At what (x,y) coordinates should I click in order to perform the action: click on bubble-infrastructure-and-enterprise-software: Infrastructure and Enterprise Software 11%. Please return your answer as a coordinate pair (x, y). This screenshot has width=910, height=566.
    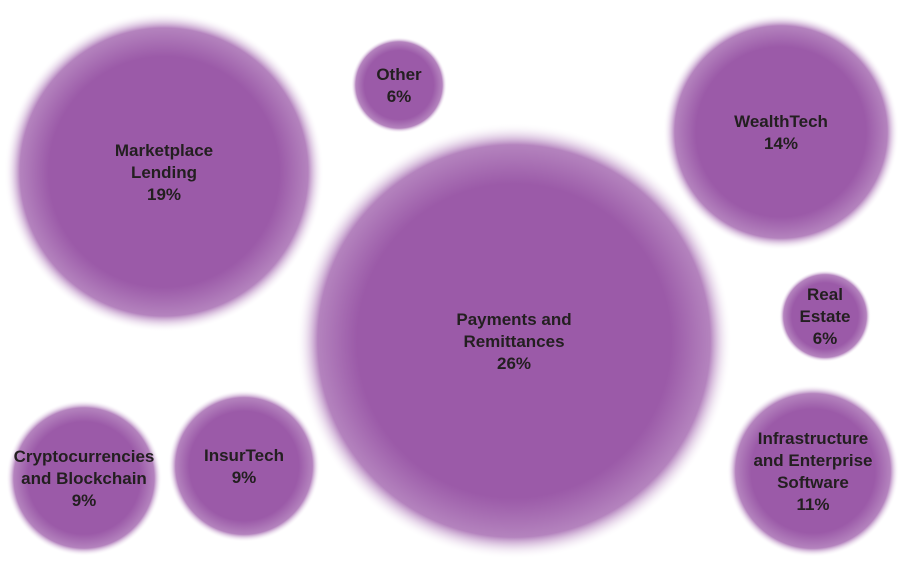
    Looking at the image, I should click on (813, 471).